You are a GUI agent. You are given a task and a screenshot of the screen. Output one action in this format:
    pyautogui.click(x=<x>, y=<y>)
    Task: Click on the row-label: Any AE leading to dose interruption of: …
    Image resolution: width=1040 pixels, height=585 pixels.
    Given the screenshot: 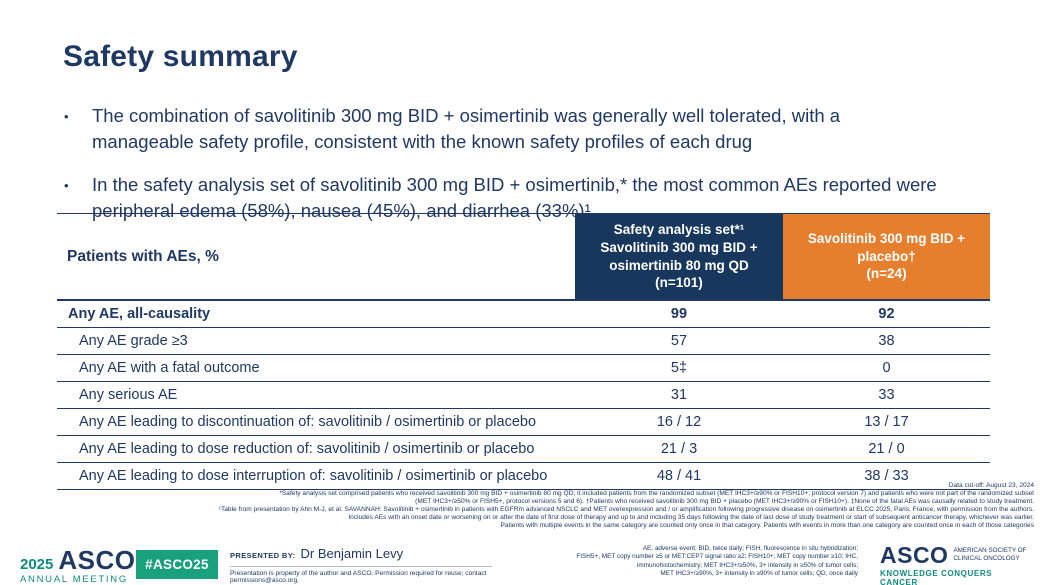 What is the action you would take?
    pyautogui.click(x=313, y=476)
    